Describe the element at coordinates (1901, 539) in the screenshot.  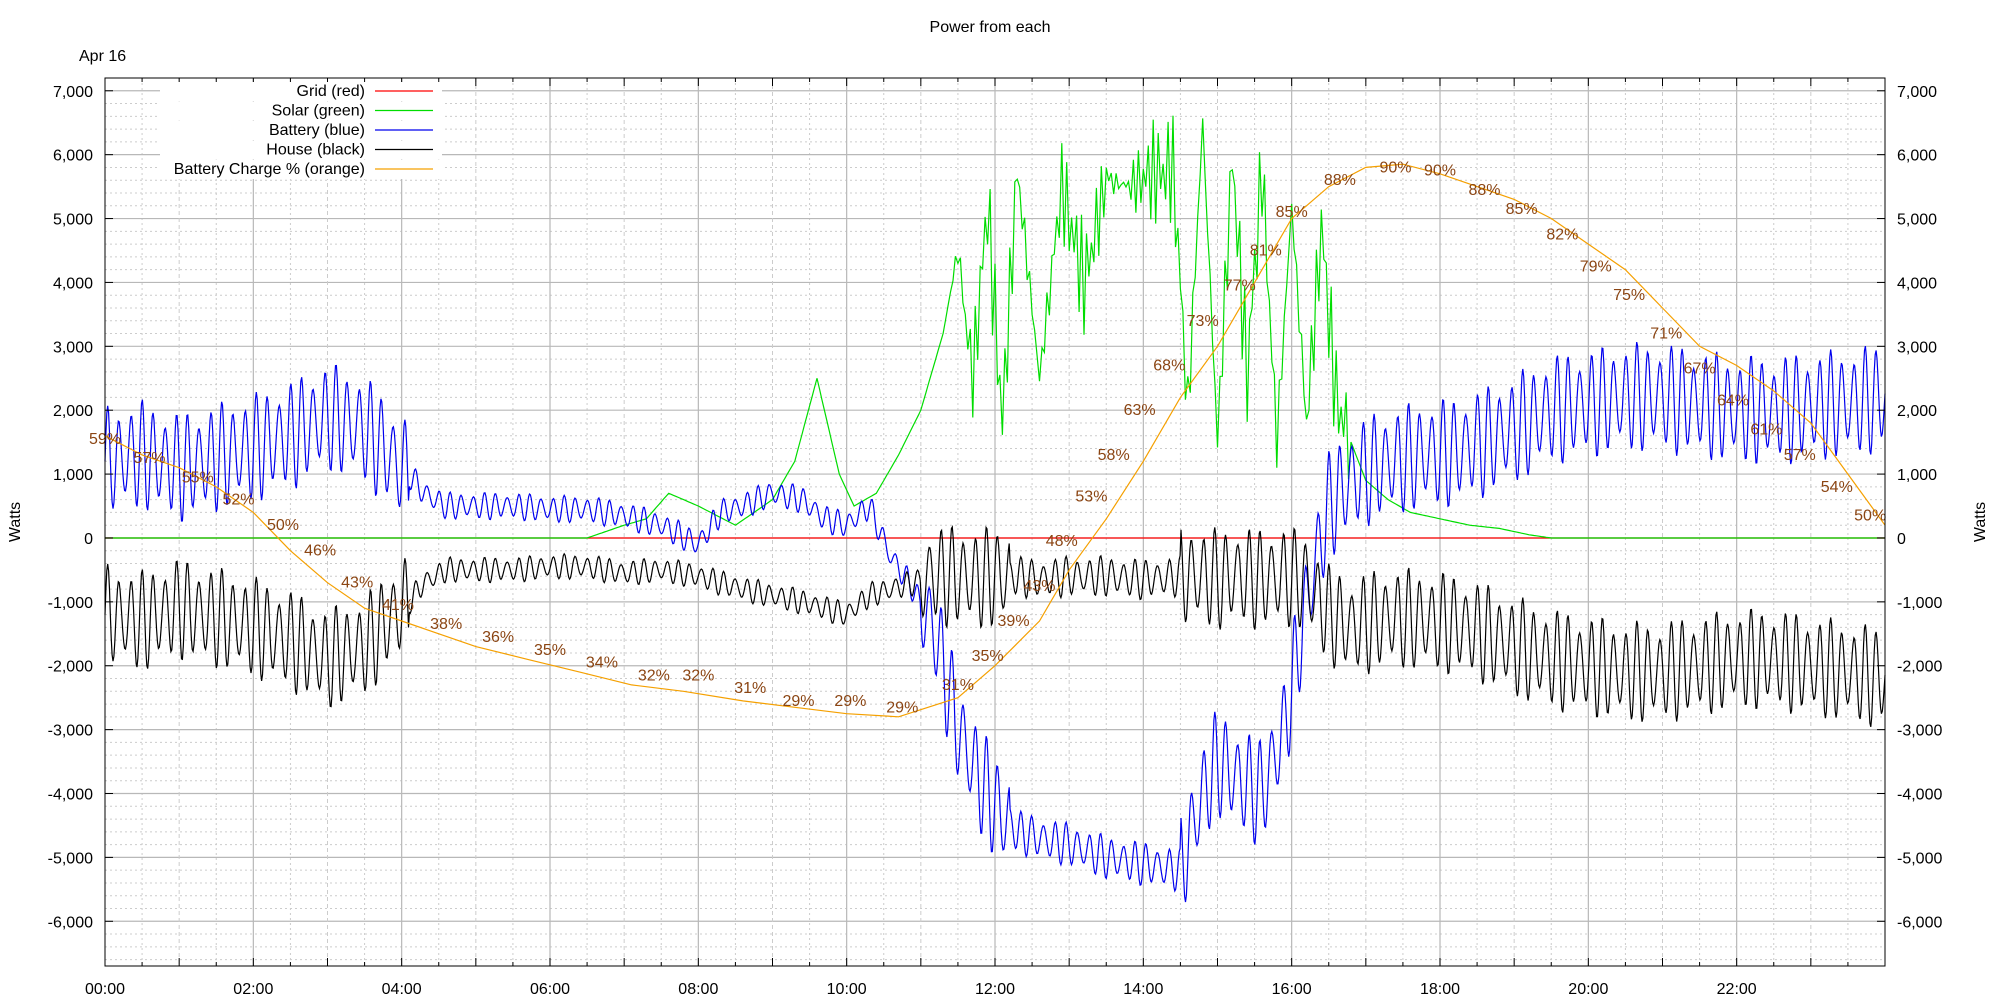
I see `y-tick-label-right: 0` at that location.